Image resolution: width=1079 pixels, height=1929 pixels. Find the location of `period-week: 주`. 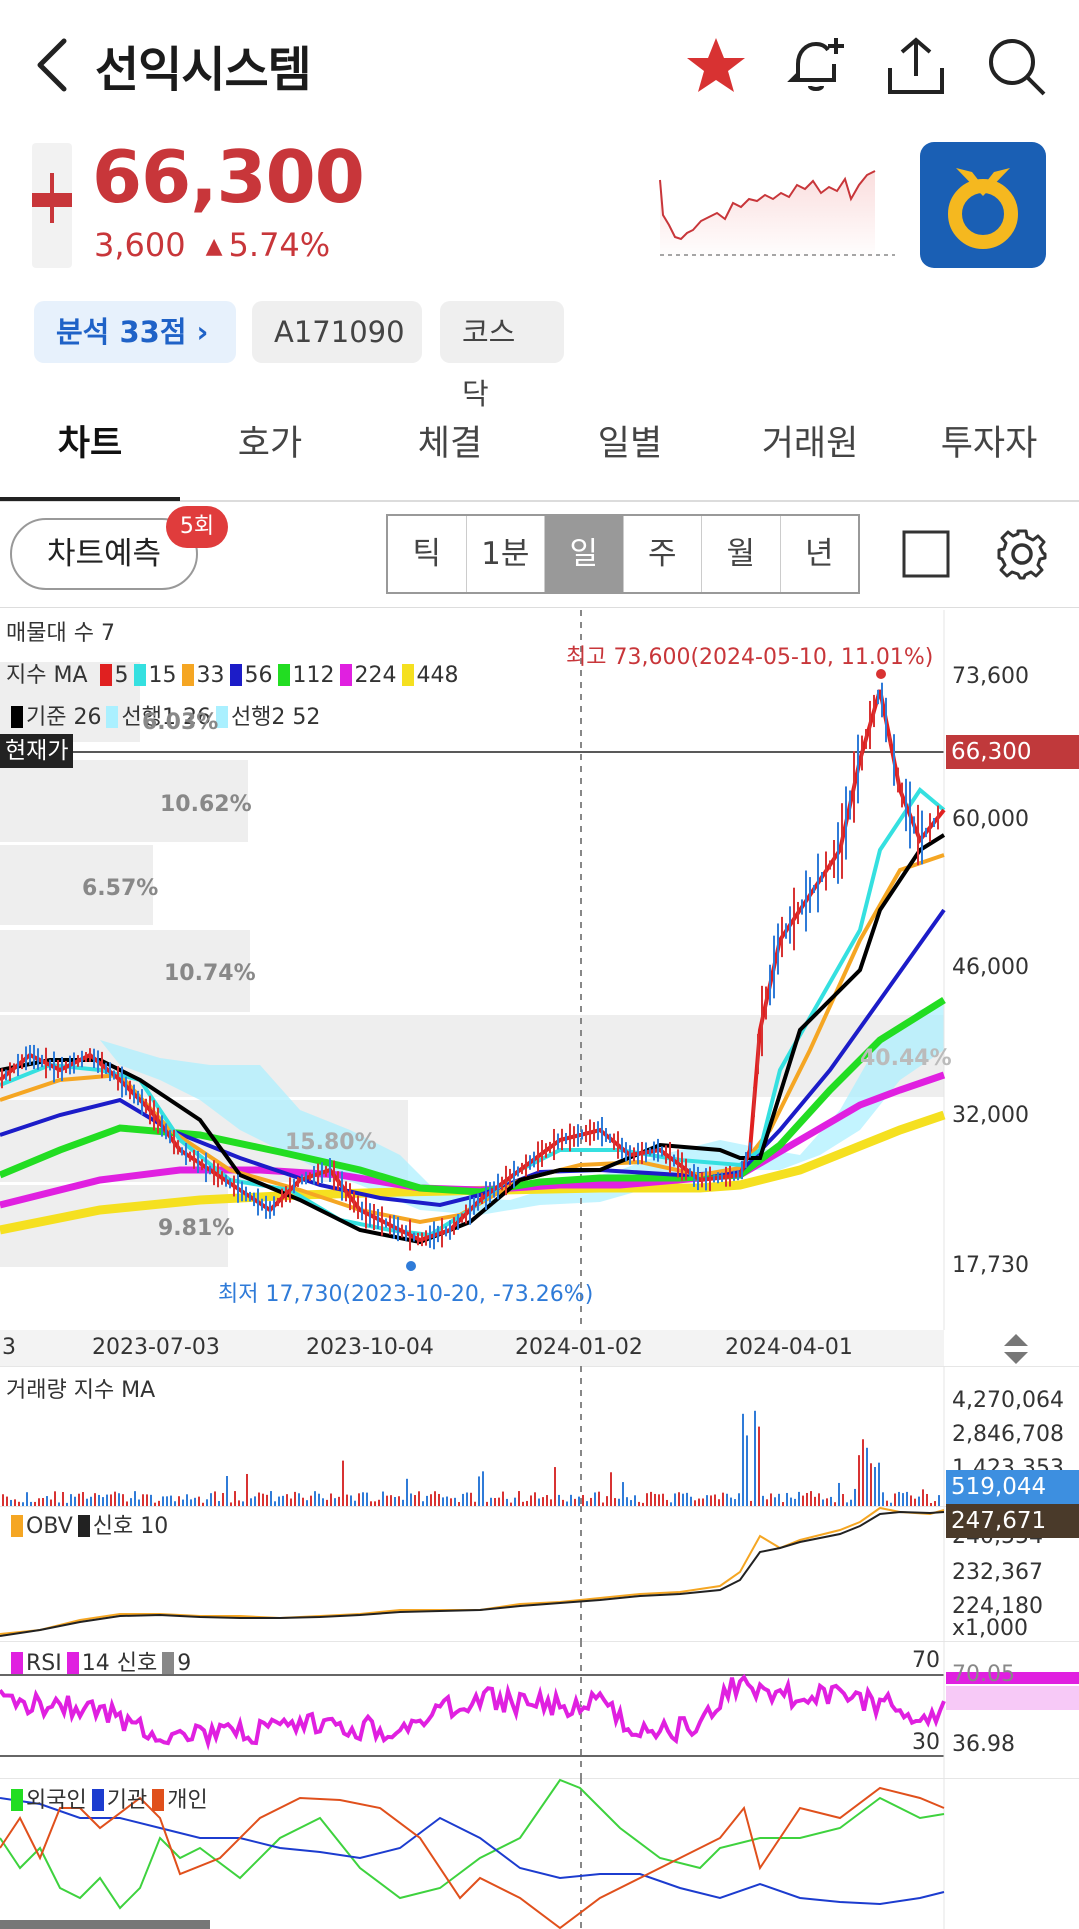

period-week: 주 is located at coordinates (663, 554).